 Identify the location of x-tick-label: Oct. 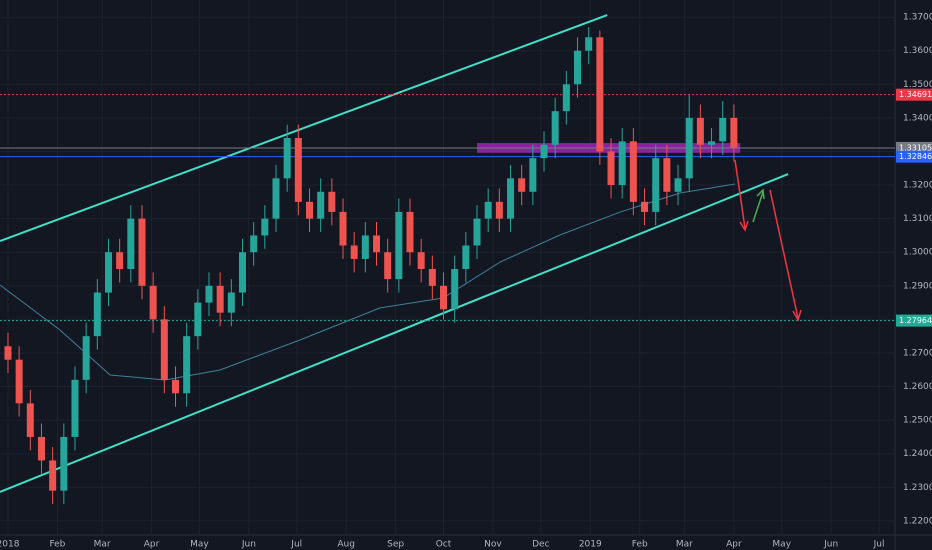
(444, 545).